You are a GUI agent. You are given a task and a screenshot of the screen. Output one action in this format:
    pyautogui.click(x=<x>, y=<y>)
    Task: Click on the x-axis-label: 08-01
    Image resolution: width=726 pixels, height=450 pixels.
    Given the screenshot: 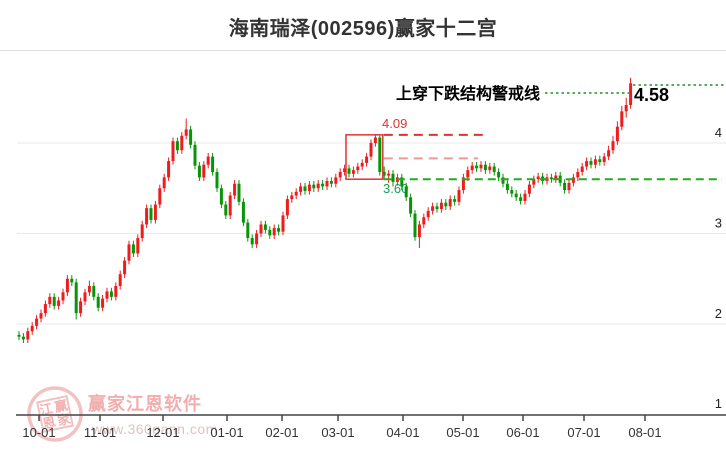 What is the action you would take?
    pyautogui.click(x=644, y=432)
    